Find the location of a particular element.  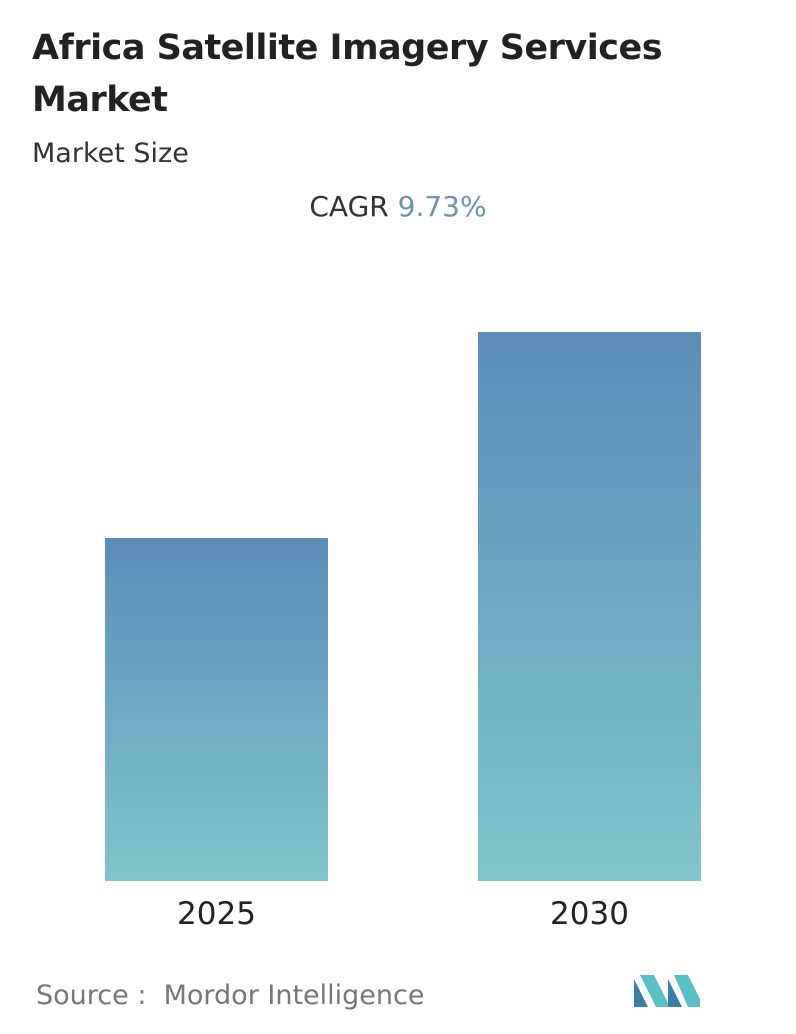

cagr: CAGR 9.73% is located at coordinates (398, 206).